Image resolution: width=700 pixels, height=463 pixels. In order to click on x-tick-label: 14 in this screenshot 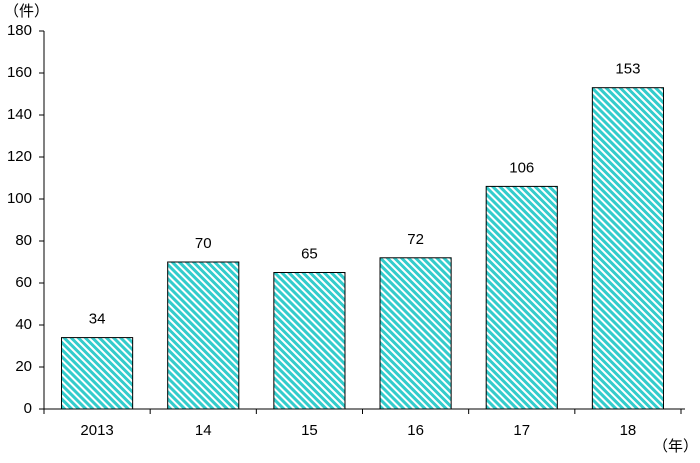, I will do `click(203, 430)`.